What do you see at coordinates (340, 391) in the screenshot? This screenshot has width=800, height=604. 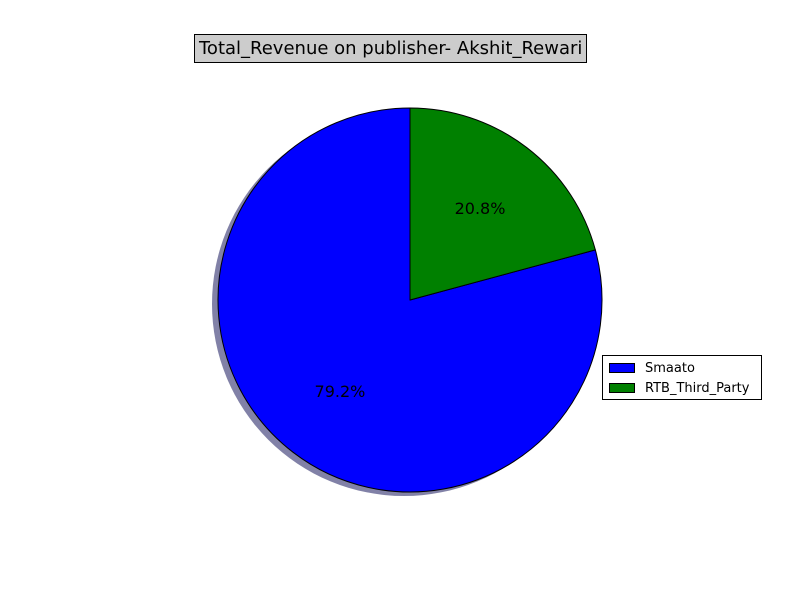 I see `pie-label-smaato: 79.2%` at bounding box center [340, 391].